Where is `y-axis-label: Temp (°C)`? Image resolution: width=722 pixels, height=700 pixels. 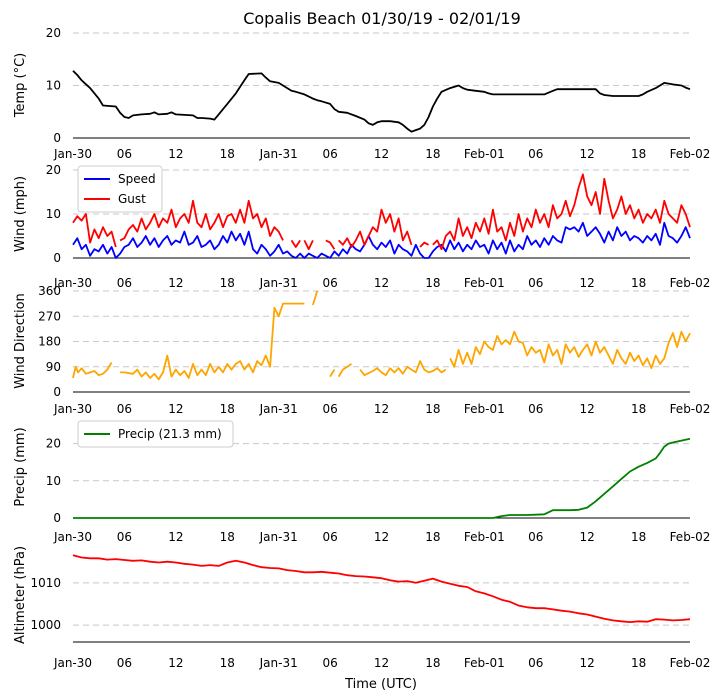
y-axis-label: Temp (°C) is located at coordinates (20, 86).